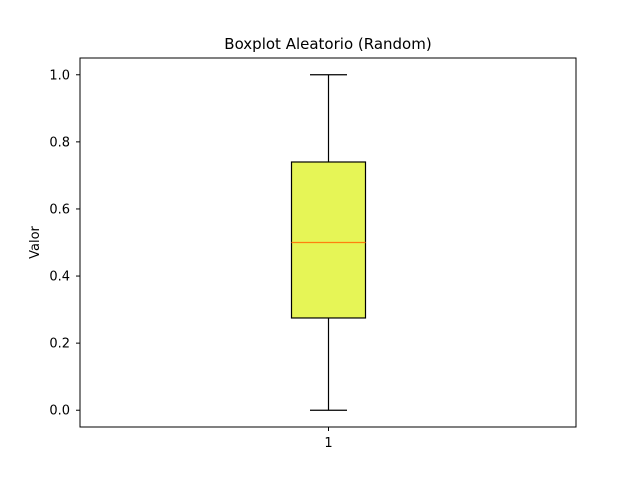 The height and width of the screenshot is (480, 640). Describe the element at coordinates (328, 443) in the screenshot. I see `x-tick-label: 1` at that location.